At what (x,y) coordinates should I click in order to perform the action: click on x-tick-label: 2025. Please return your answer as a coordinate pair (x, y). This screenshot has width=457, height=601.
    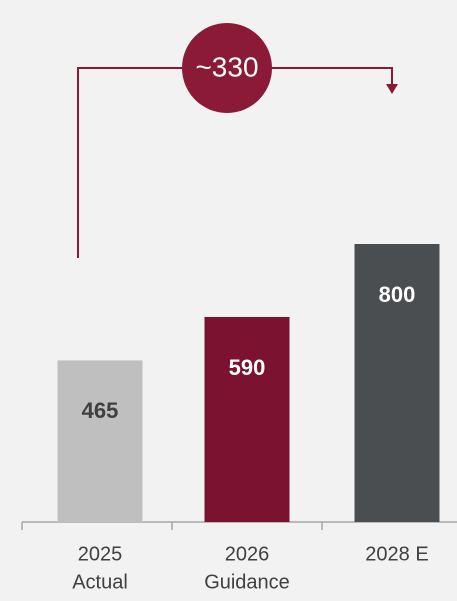
    Looking at the image, I should click on (100, 554).